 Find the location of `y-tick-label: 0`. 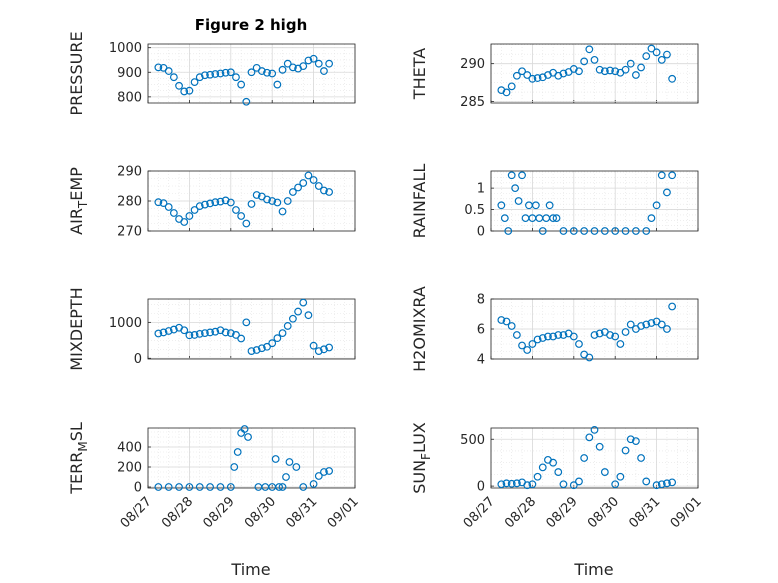

y-tick-label: 0 is located at coordinates (138, 488).